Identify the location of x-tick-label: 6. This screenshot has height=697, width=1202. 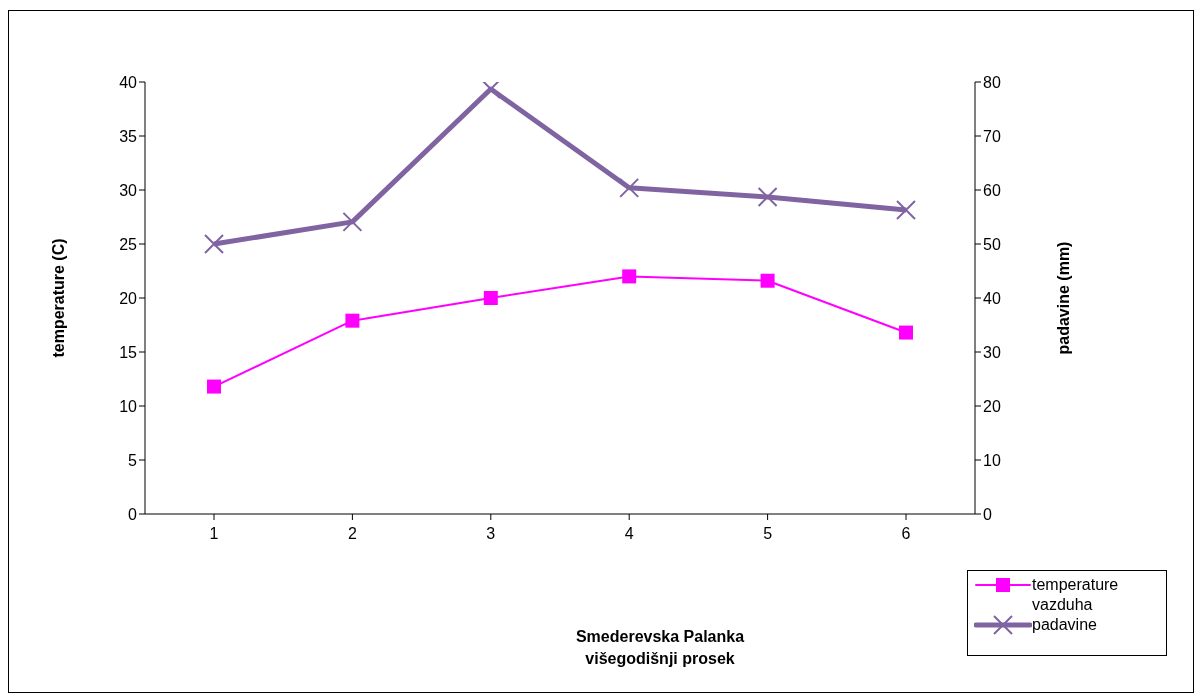
(906, 534).